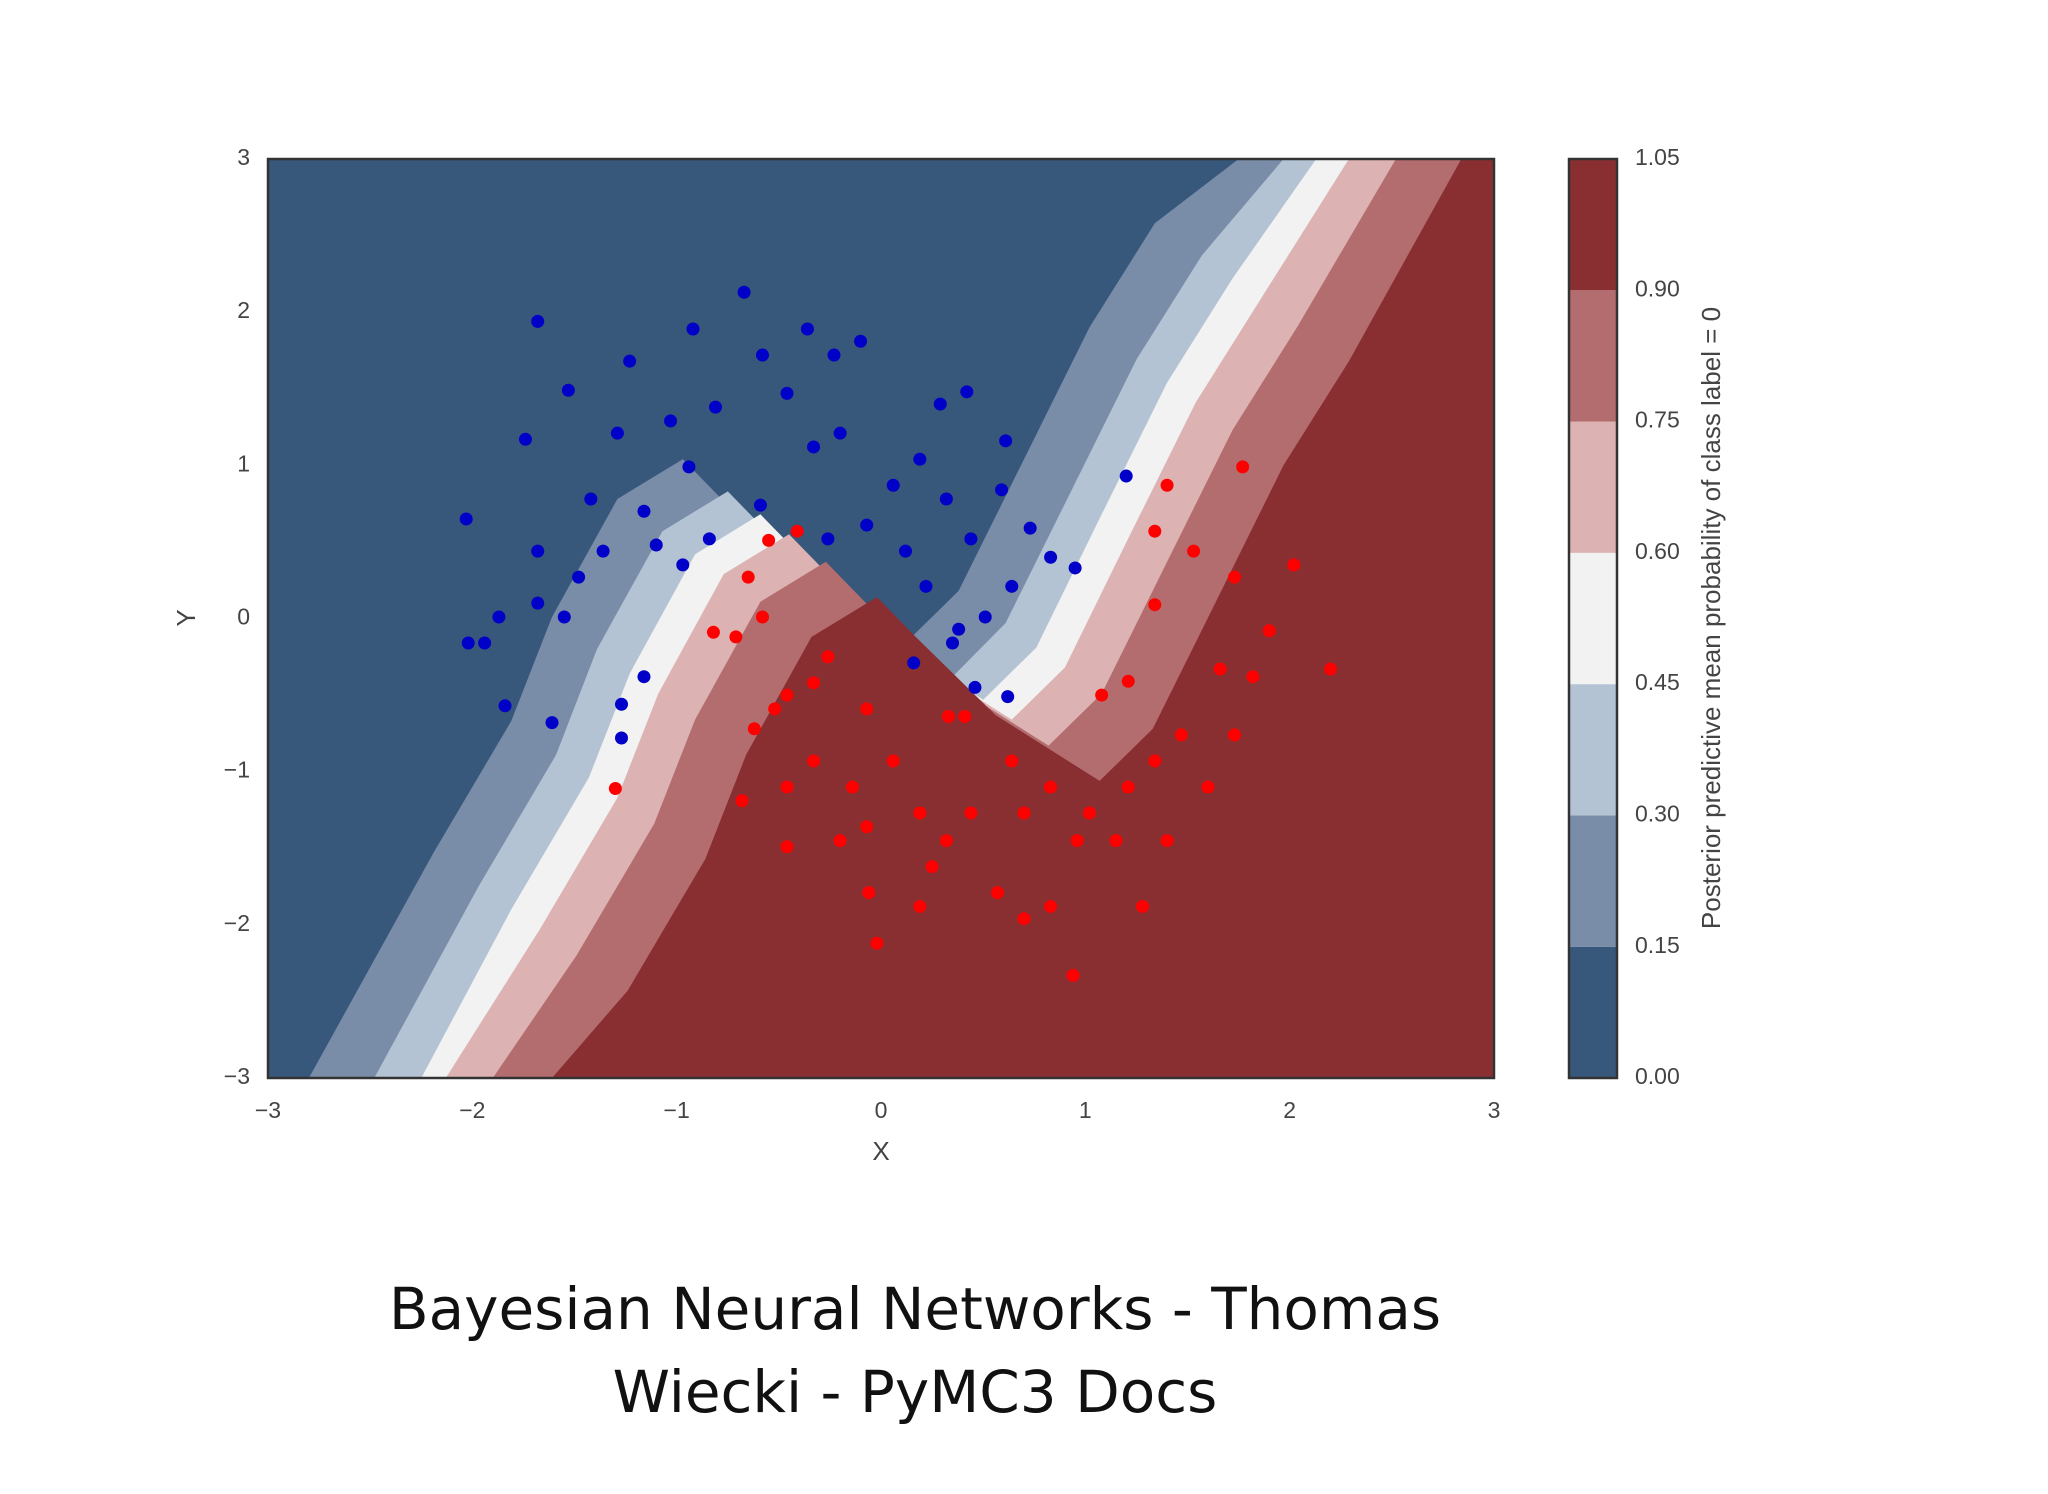 This screenshot has width=2048, height=1494. Describe the element at coordinates (237, 770) in the screenshot. I see `y-tick-label: −1` at that location.